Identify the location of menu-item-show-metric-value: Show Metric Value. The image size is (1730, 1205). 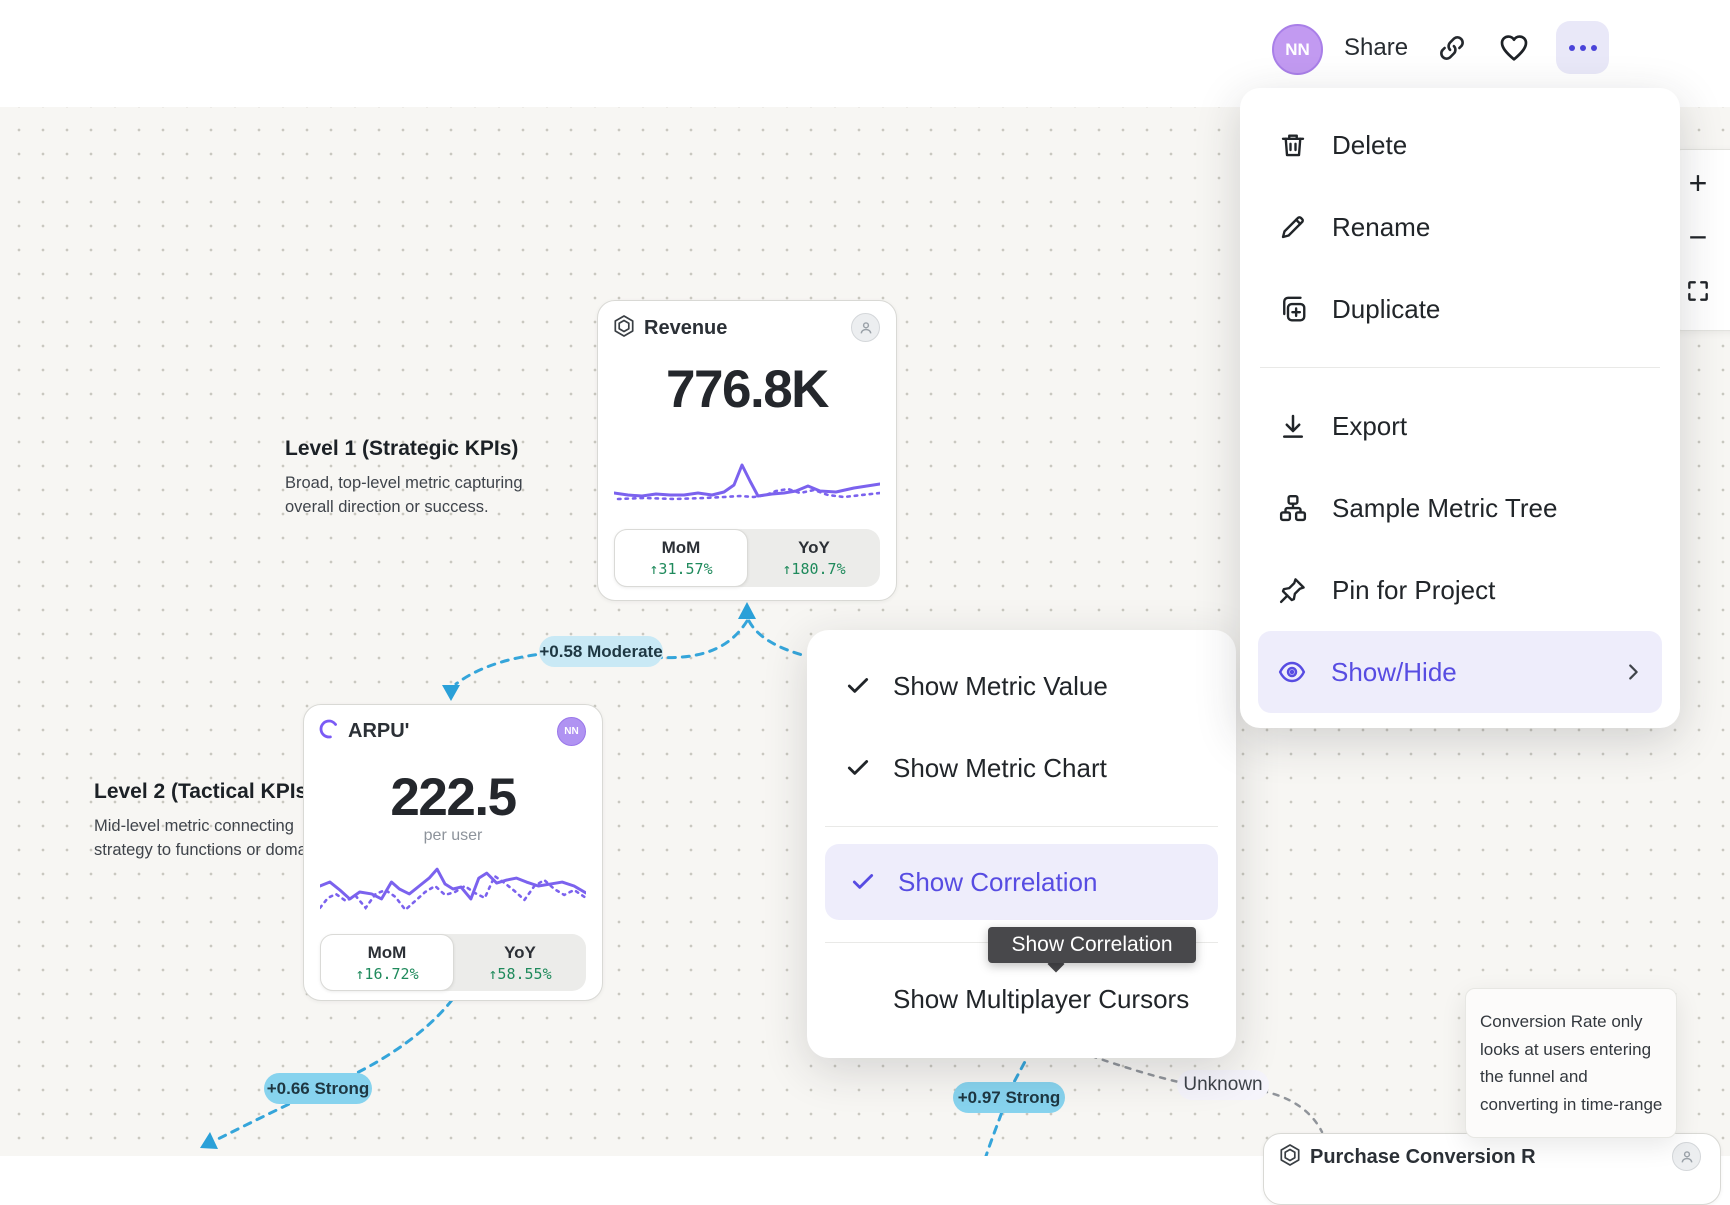
(1021, 686).